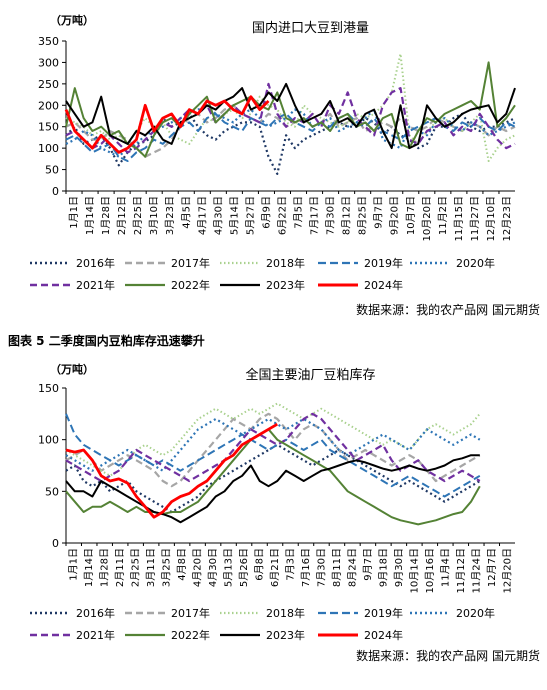 The image size is (547, 690). Describe the element at coordinates (459, 218) in the screenshot. I see `x-tick-label: 11月15日` at that location.